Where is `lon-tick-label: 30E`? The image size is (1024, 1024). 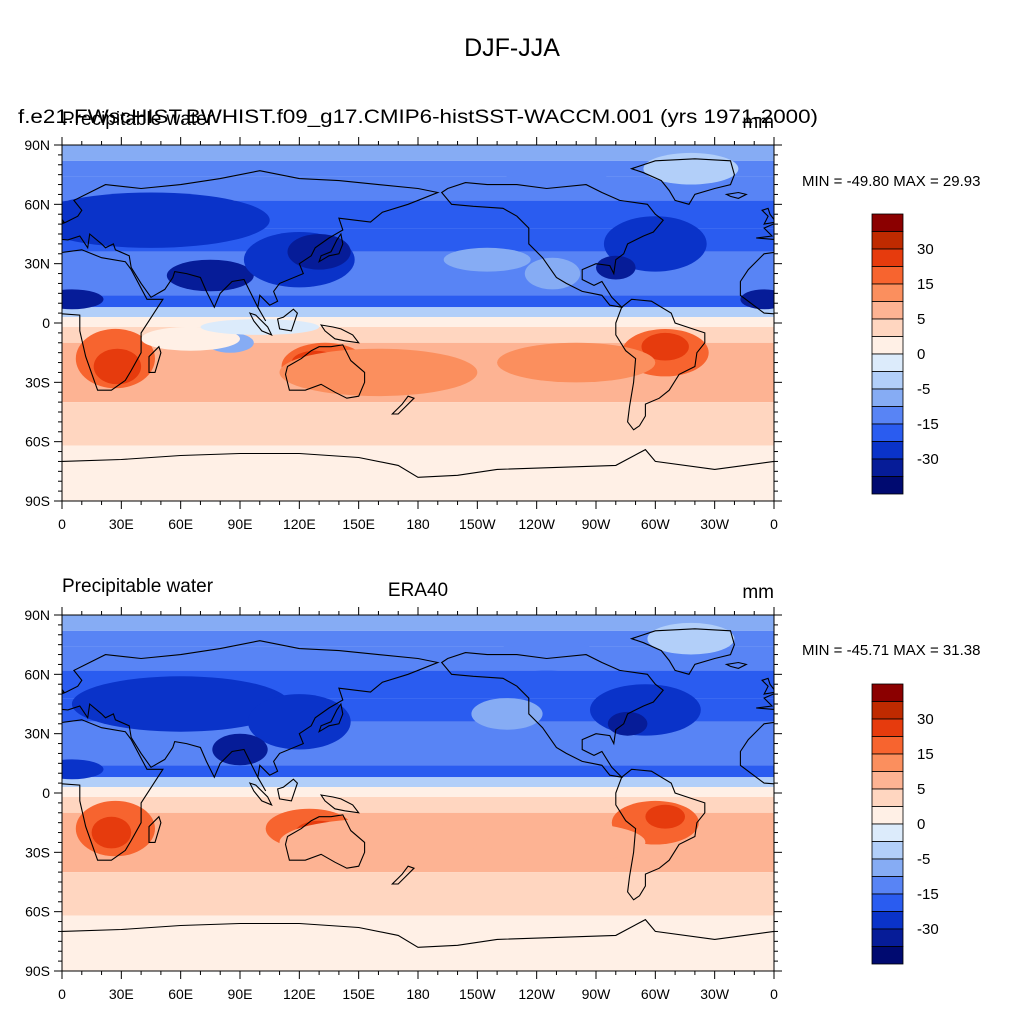 lon-tick-label: 30E is located at coordinates (121, 994).